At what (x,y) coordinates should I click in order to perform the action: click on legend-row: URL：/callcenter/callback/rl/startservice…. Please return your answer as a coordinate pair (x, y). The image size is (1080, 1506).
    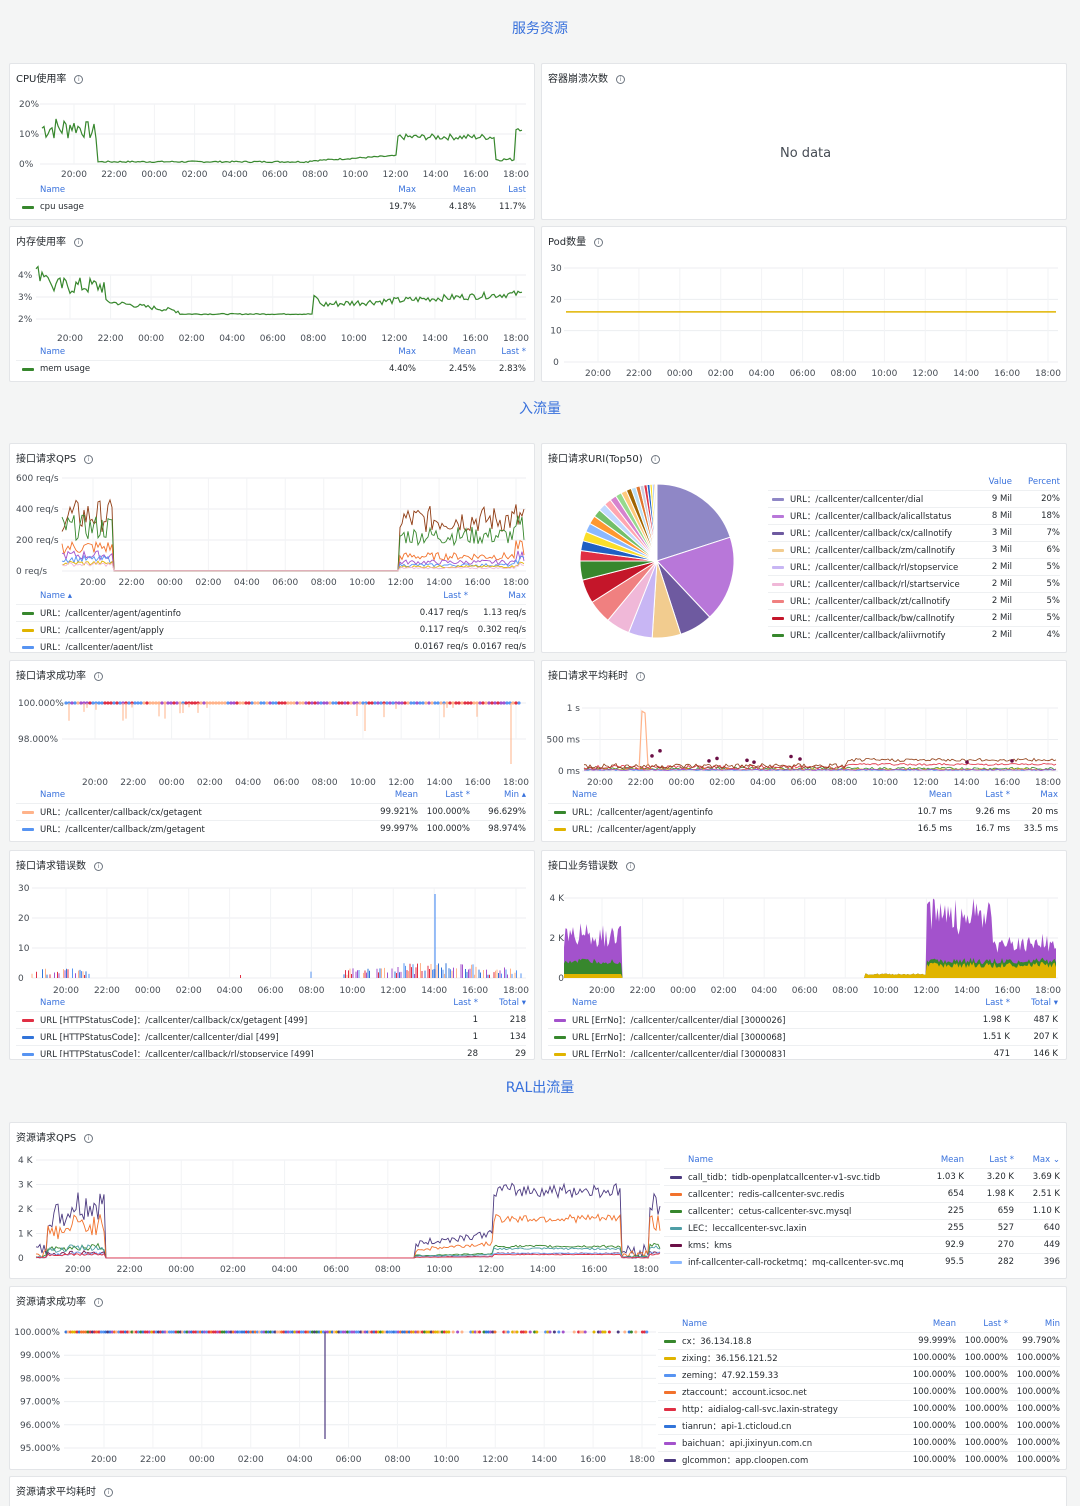
    Looking at the image, I should click on (914, 583).